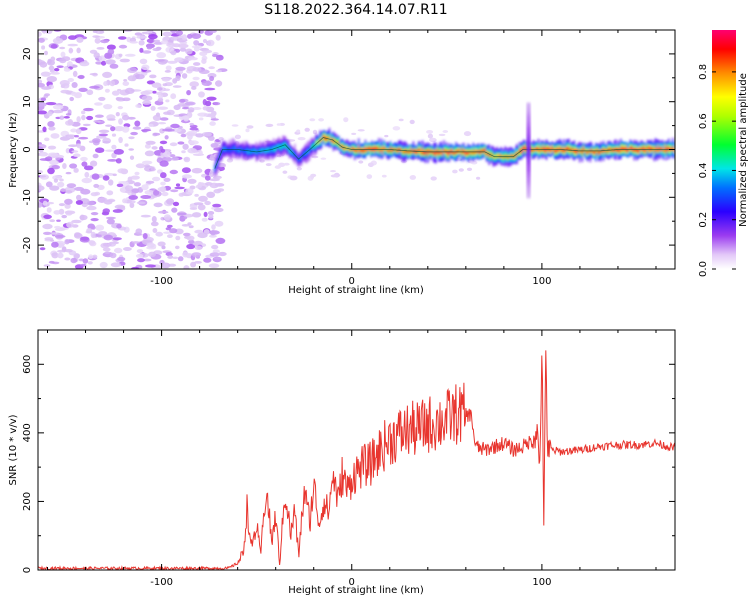  I want to click on x-tick-label: 0, so click(352, 582).